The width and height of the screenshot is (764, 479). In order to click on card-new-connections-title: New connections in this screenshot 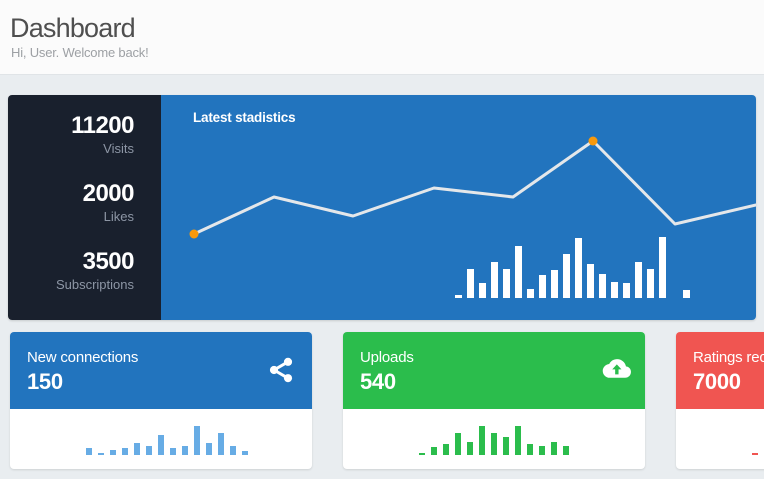, I will do `click(83, 357)`.